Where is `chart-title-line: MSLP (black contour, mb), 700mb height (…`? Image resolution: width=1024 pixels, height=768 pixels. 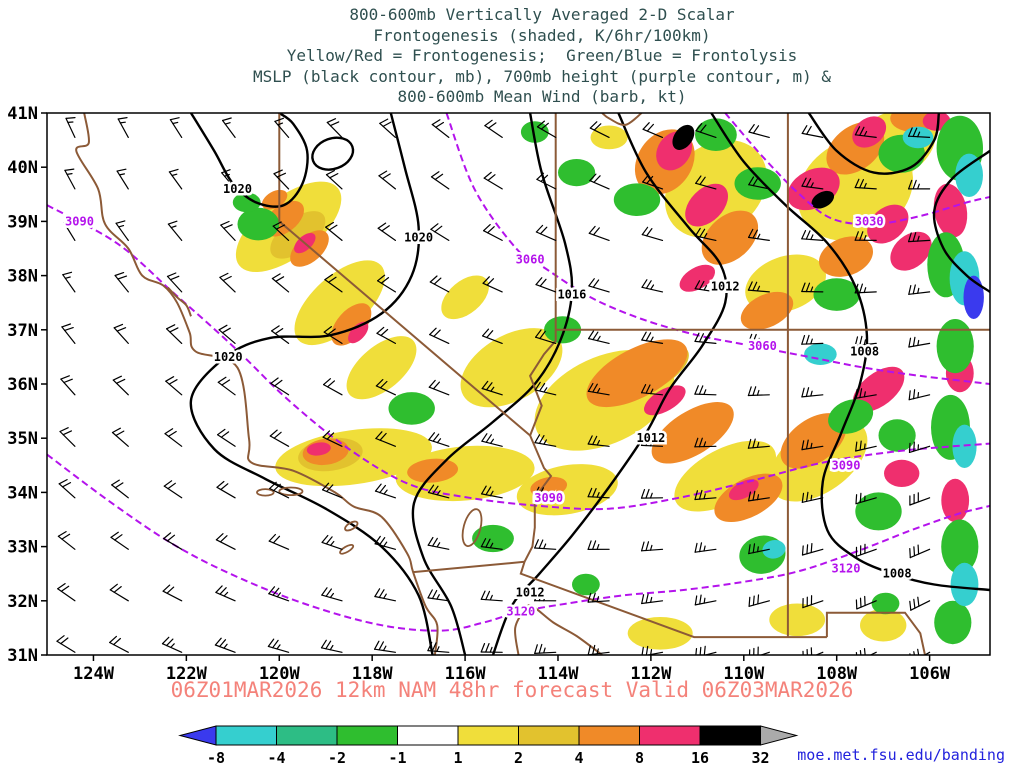
chart-title-line: MSLP (black contour, mb), 700mb height (… is located at coordinates (542, 76).